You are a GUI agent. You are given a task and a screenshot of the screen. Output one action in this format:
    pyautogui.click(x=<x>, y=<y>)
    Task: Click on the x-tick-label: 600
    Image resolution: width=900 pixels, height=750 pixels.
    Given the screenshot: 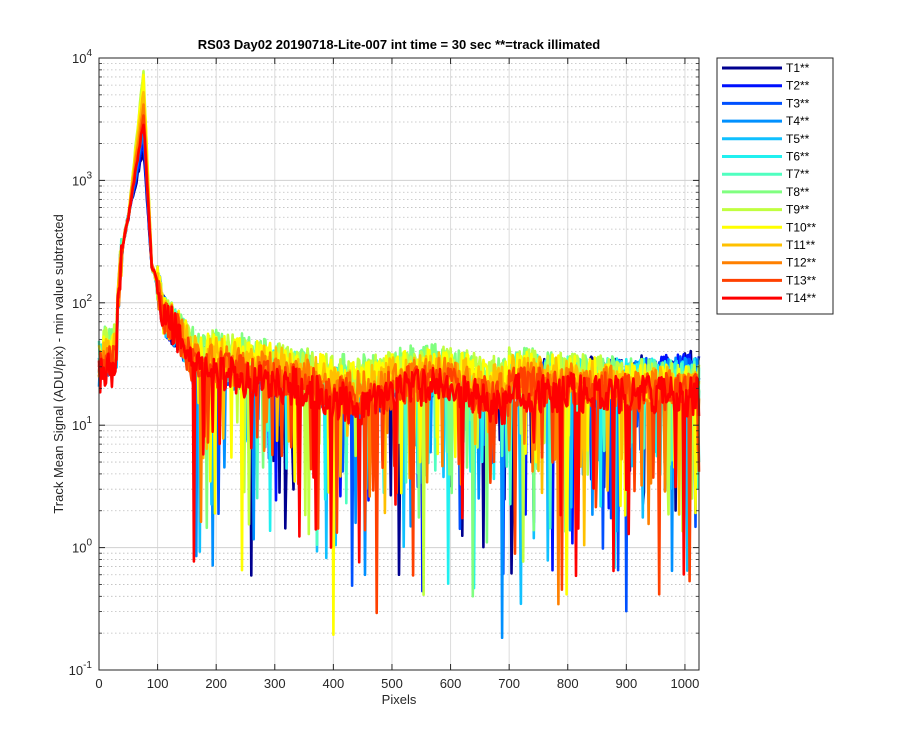 What is the action you would take?
    pyautogui.click(x=451, y=683)
    